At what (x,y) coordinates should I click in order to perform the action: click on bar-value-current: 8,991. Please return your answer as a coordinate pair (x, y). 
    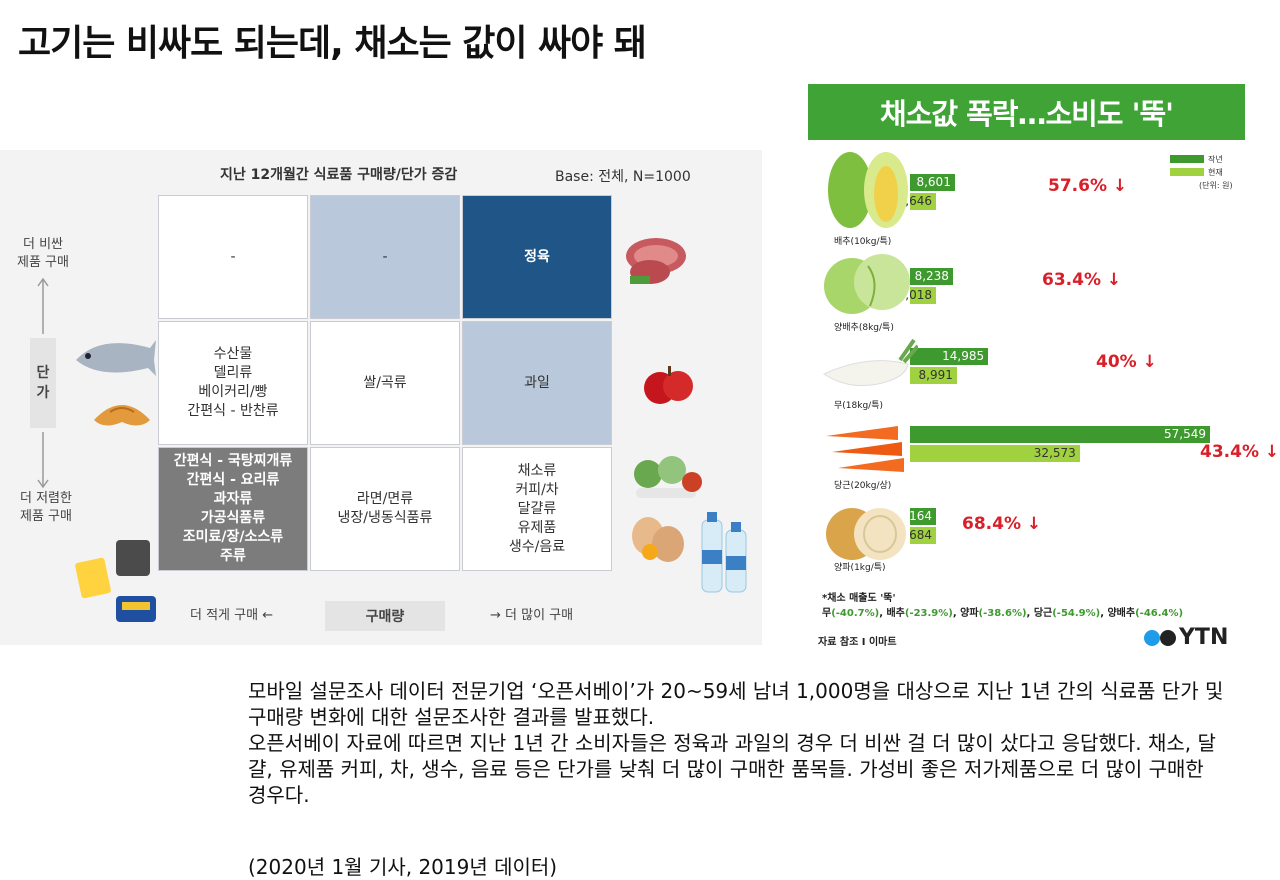
    Looking at the image, I should click on (935, 375).